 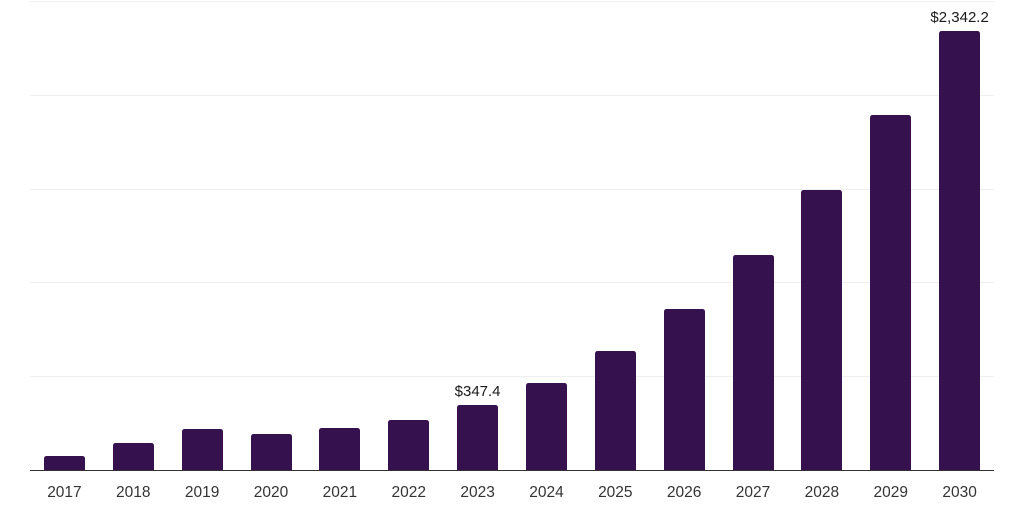 I want to click on x-tick-label-2024: 2024, so click(x=546, y=492).